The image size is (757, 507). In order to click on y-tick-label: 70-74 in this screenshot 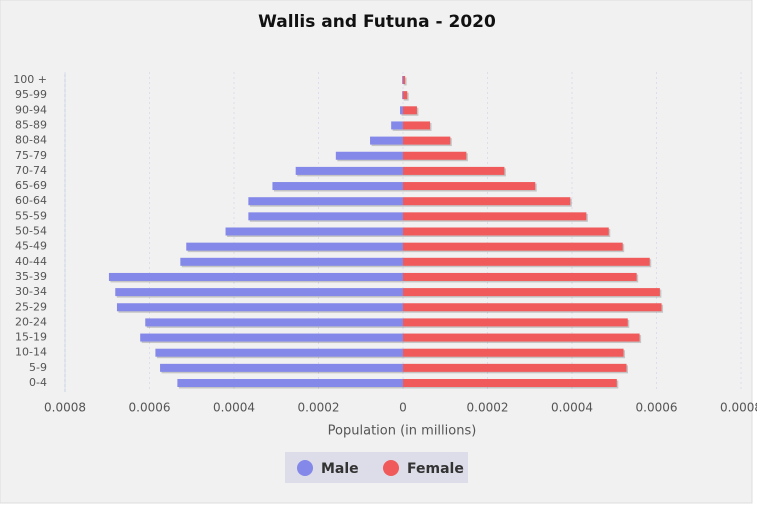, I will do `click(31, 170)`.